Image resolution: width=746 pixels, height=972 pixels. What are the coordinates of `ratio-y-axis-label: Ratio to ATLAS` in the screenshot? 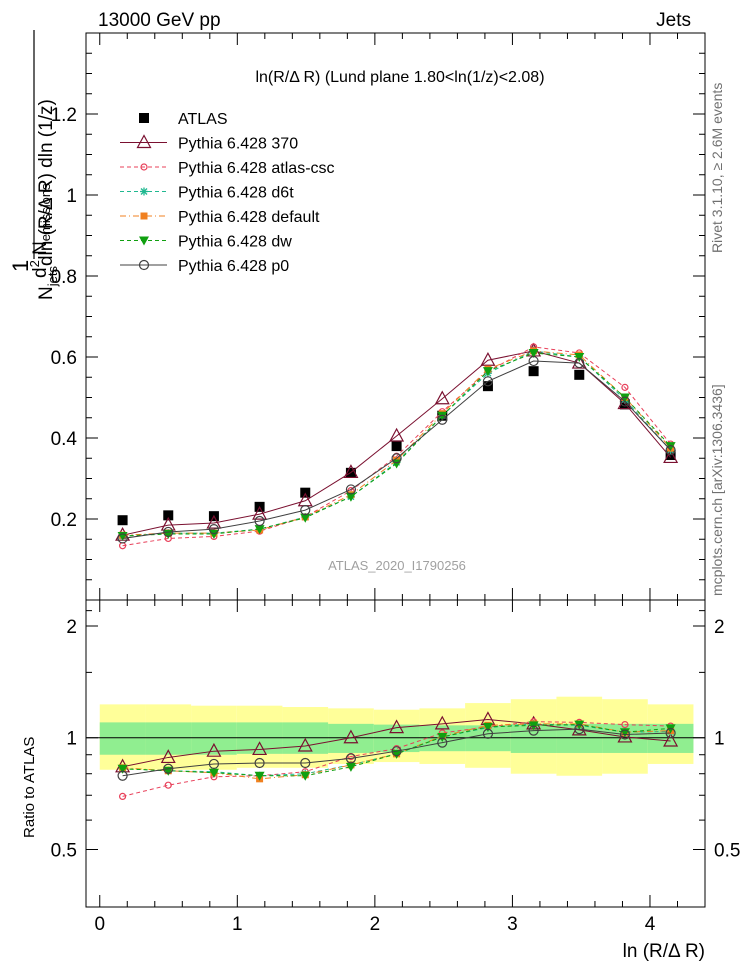 It's located at (29, 787).